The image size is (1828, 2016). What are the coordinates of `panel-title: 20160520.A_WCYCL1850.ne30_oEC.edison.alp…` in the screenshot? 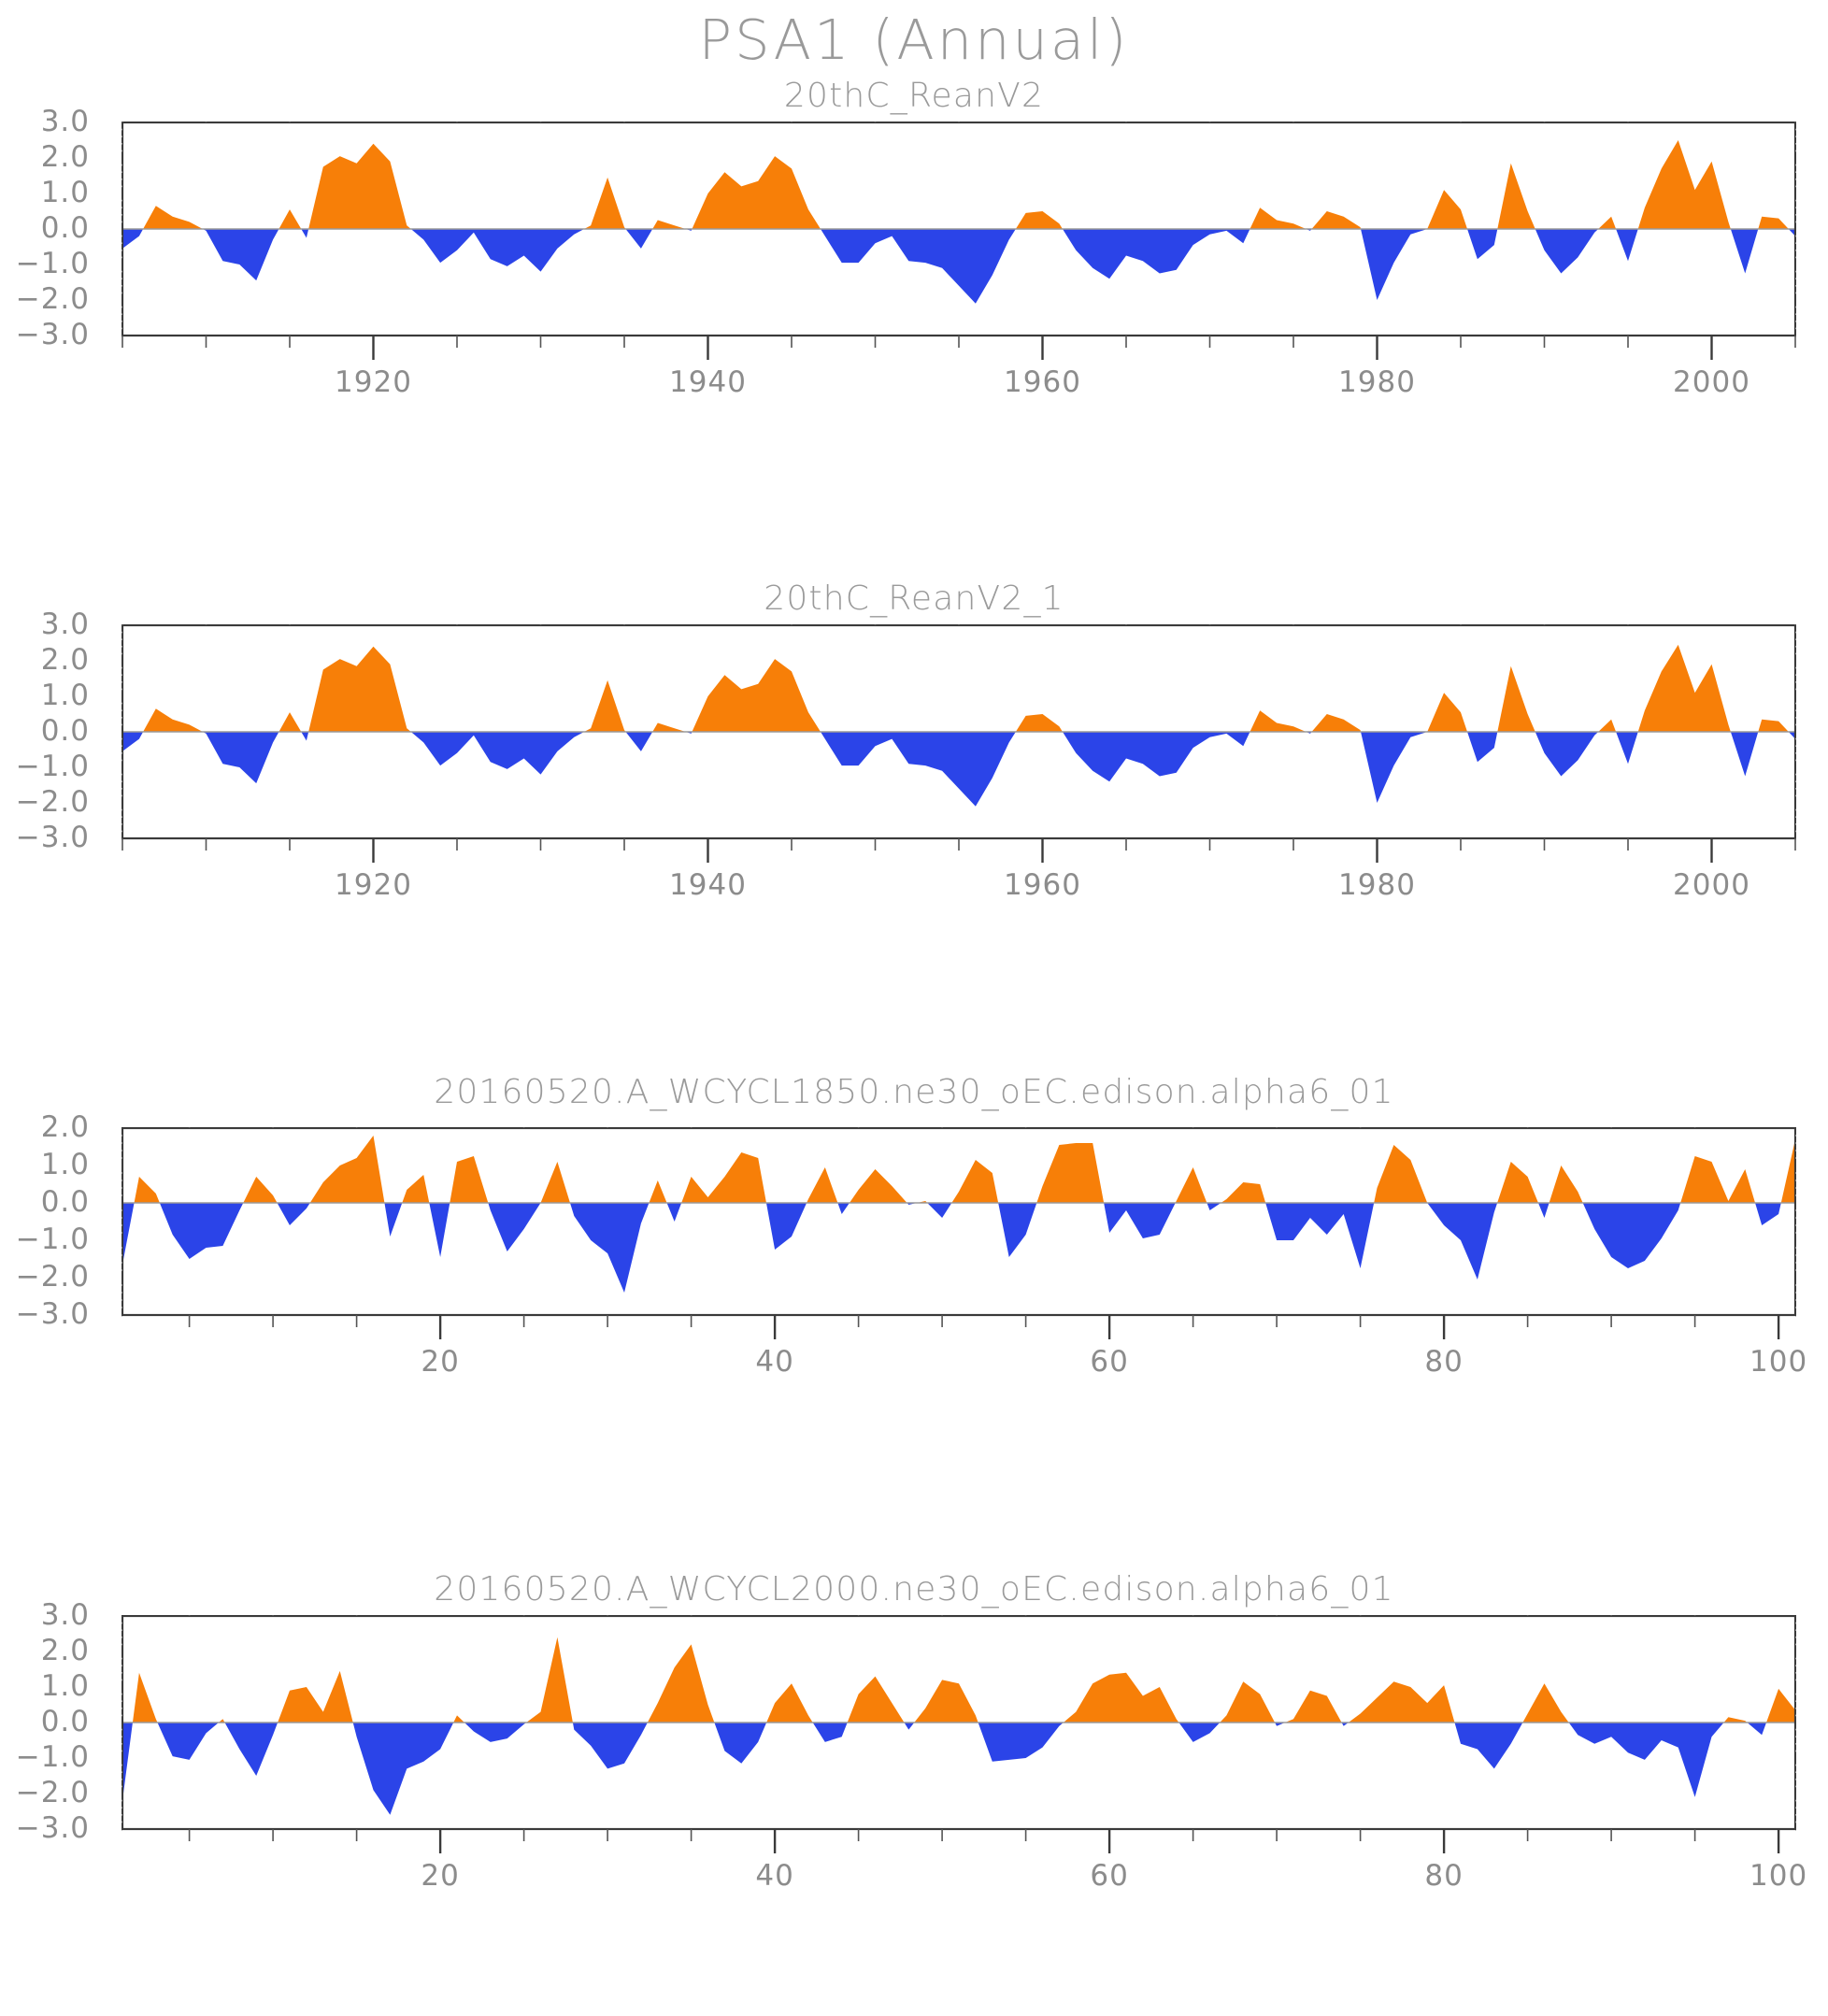 It's located at (914, 1092).